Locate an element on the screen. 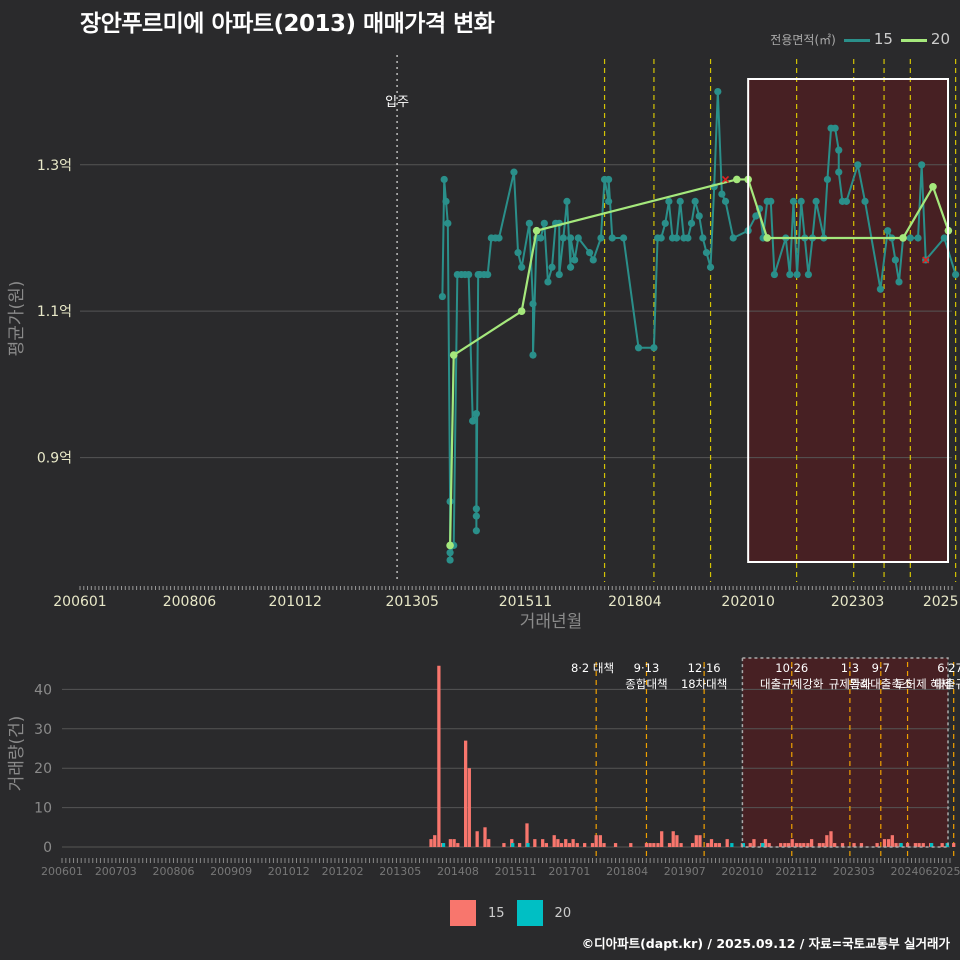 The height and width of the screenshot is (960, 960). x-tick-label: 201907 is located at coordinates (685, 871).